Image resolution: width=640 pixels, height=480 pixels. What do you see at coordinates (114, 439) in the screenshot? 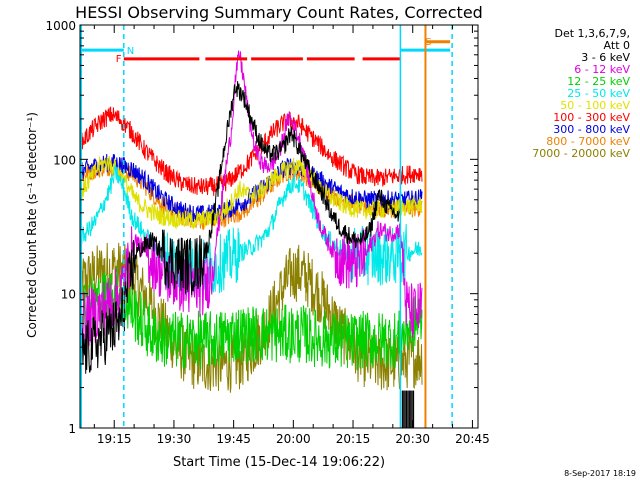
I see `x-tick-label: 19:15` at bounding box center [114, 439].